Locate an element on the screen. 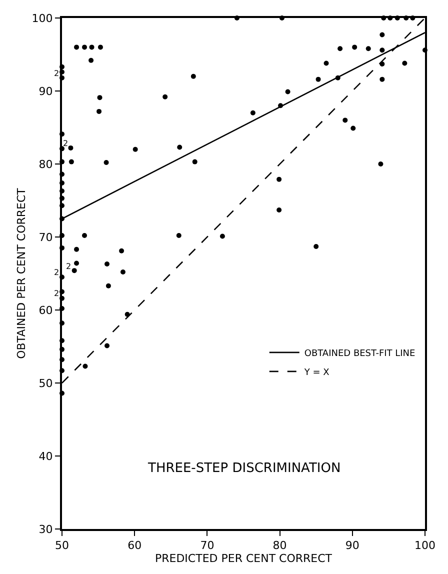 The height and width of the screenshot is (574, 448). legend-label: Y = X is located at coordinates (316, 373).